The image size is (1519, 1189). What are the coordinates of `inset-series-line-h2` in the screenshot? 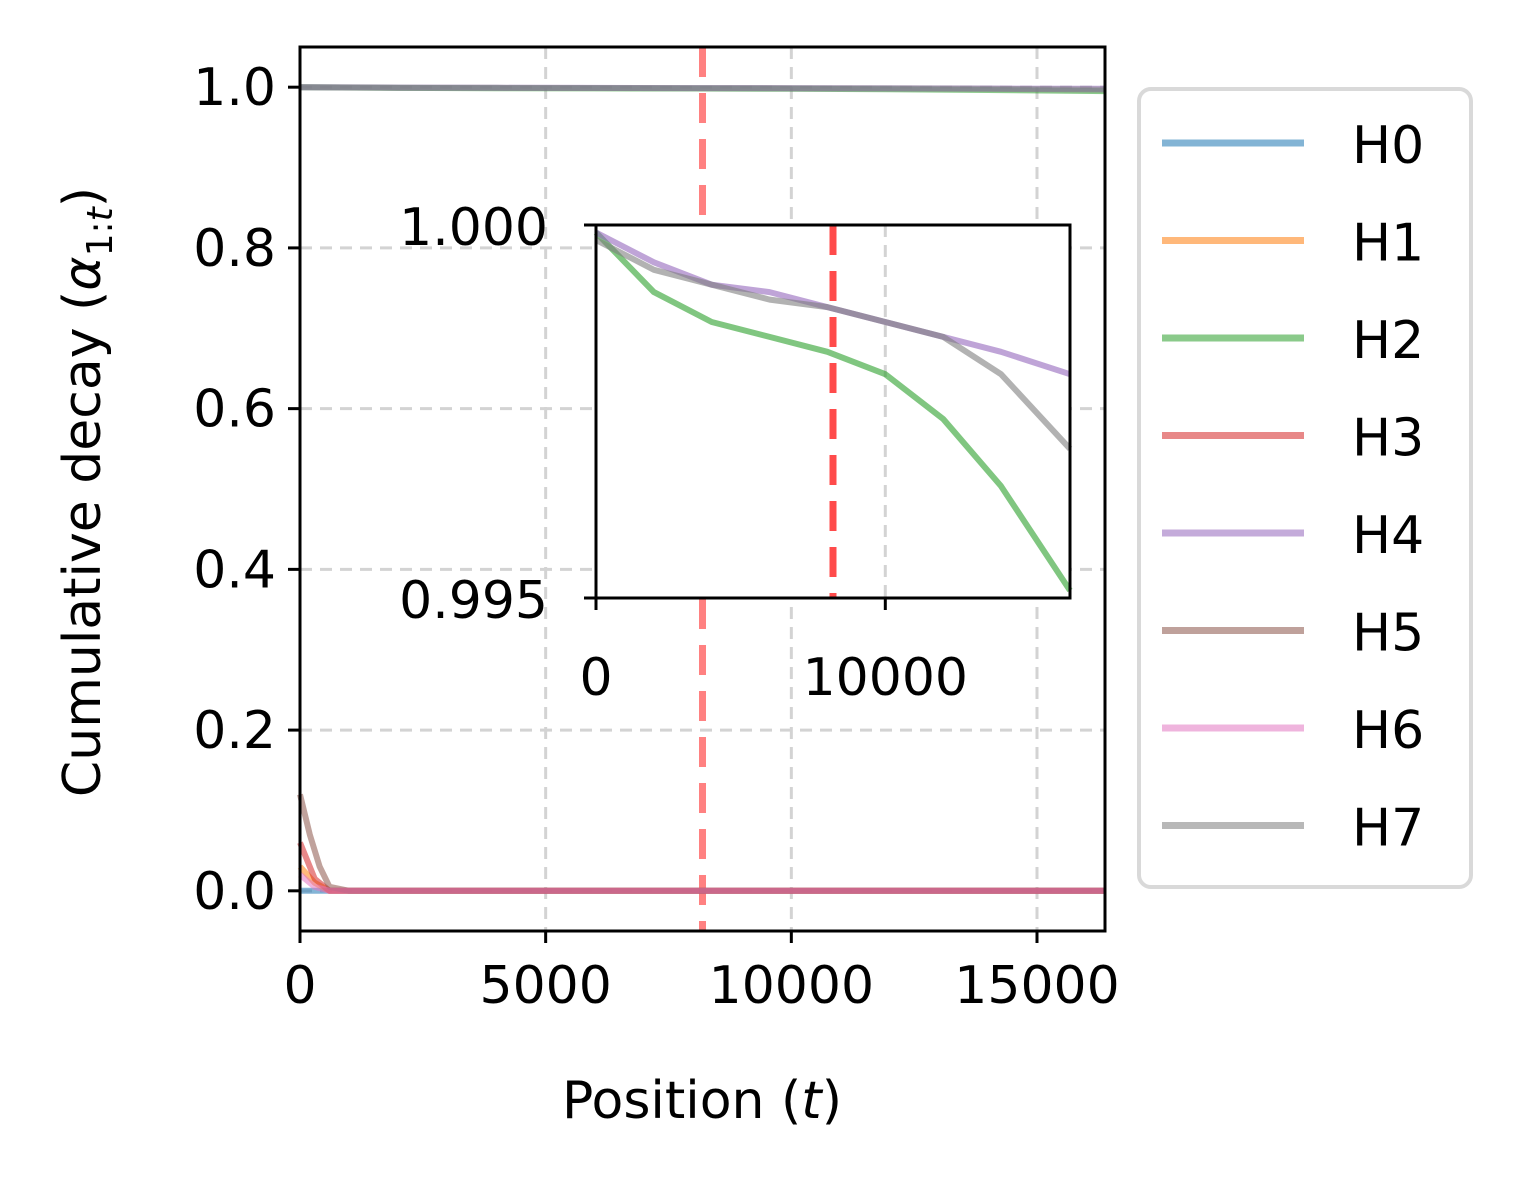 It's located at (833, 411).